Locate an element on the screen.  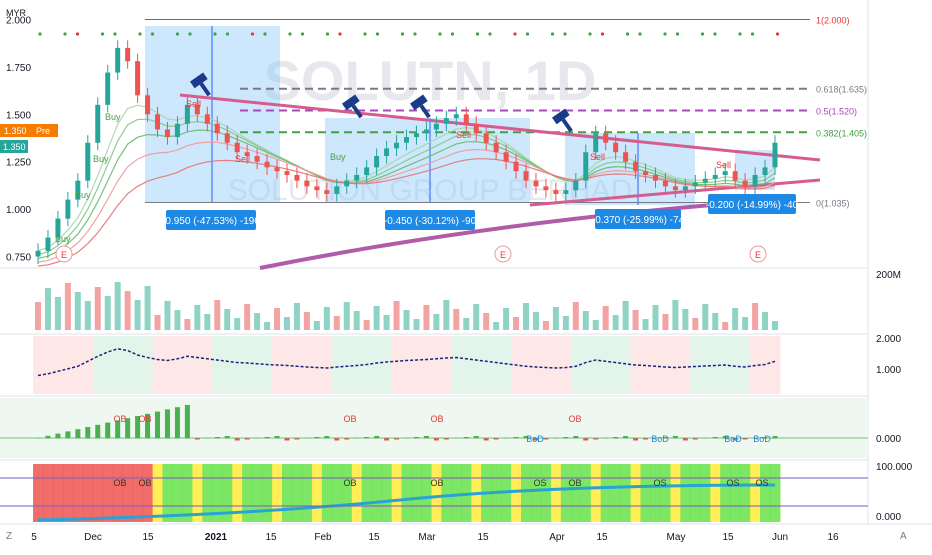
ob-signal: OB is located at coordinates (119, 419).